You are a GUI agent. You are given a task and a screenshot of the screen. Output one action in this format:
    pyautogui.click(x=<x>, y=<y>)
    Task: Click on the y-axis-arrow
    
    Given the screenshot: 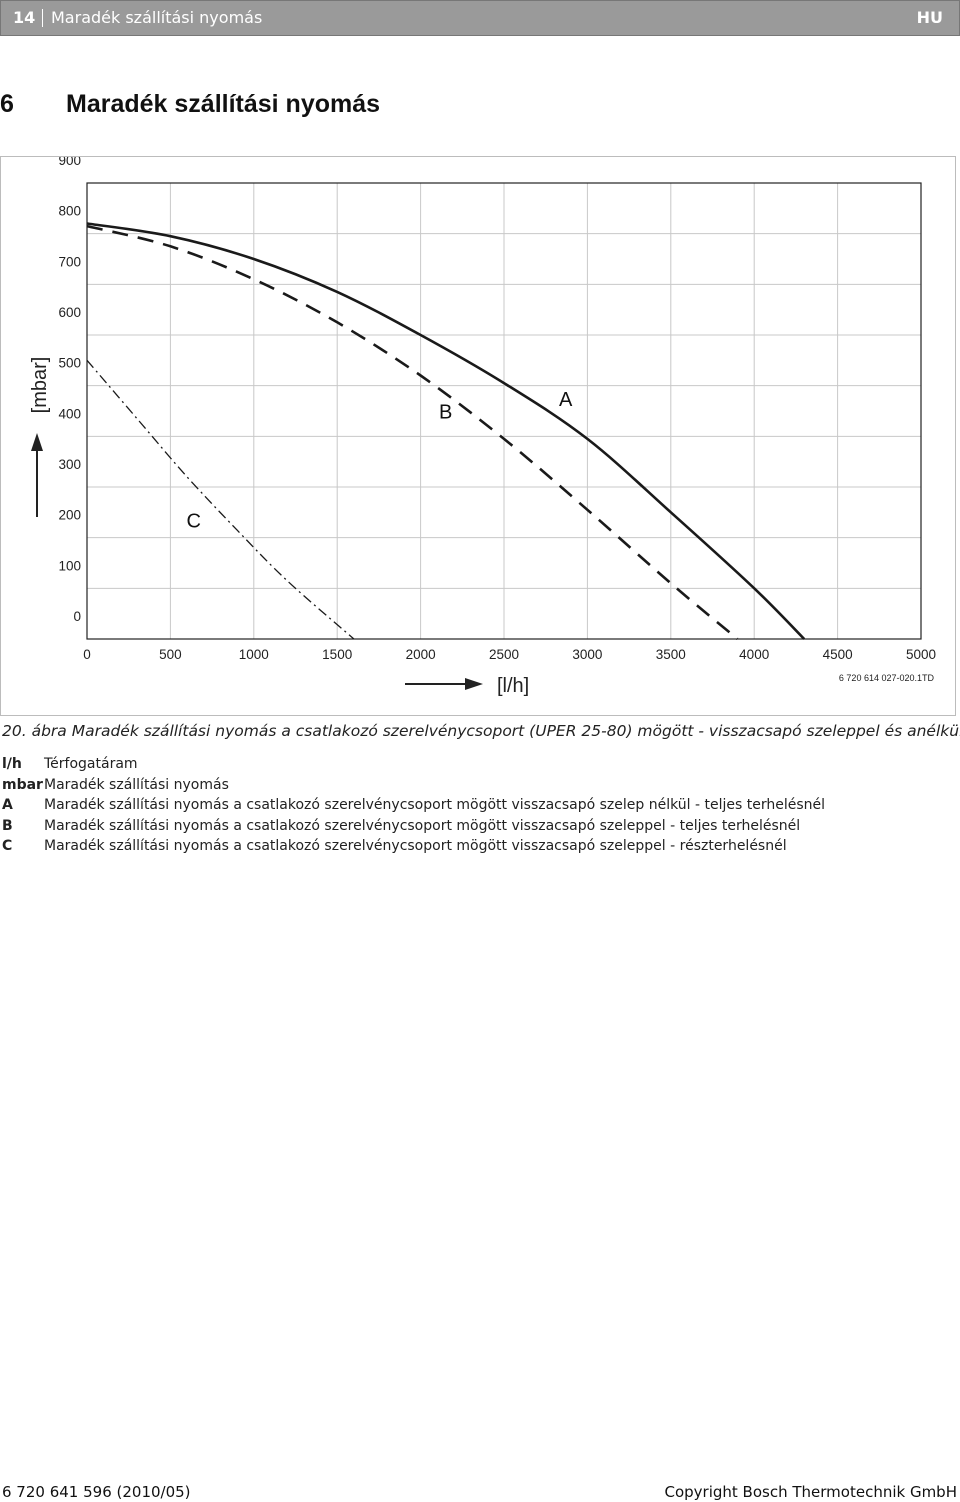 What is the action you would take?
    pyautogui.click(x=37, y=475)
    